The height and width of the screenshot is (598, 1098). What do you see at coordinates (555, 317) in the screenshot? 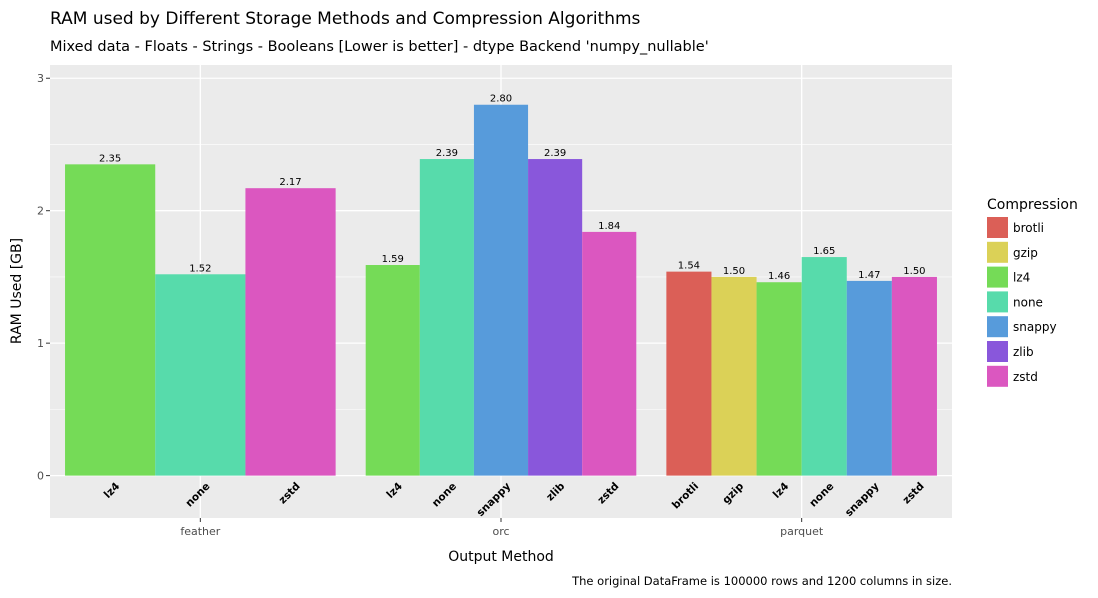
I see `bar-orc-zlib` at bounding box center [555, 317].